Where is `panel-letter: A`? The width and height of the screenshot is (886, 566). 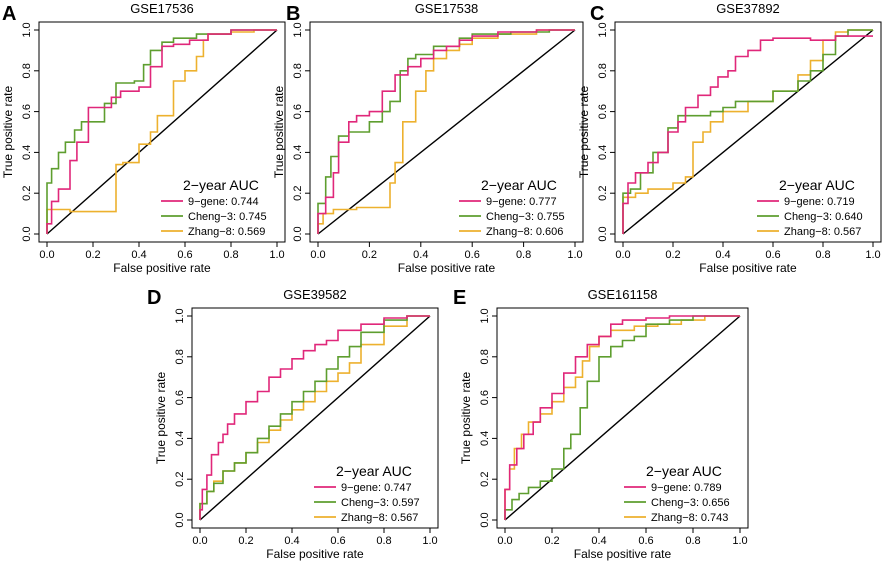
panel-letter: A is located at coordinates (9, 14).